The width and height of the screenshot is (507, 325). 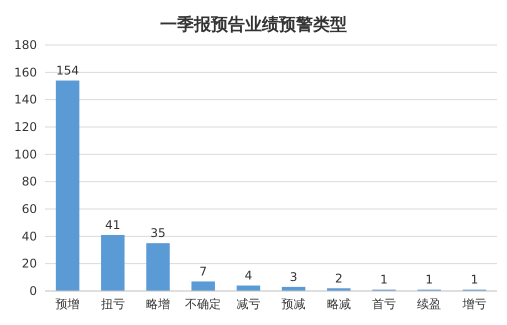 I want to click on data-label: 2, so click(x=338, y=278).